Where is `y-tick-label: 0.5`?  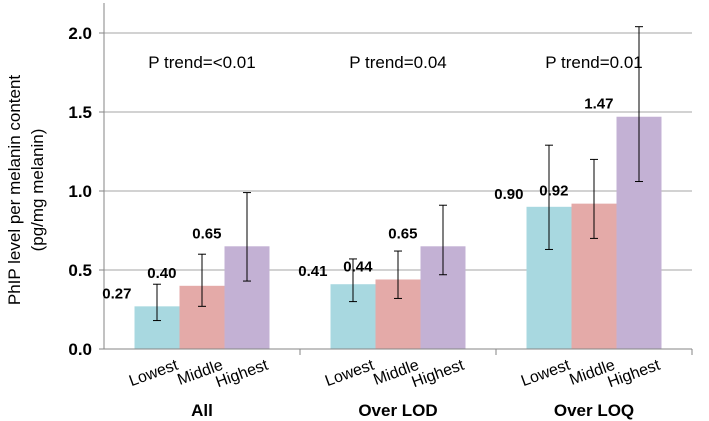 y-tick-label: 0.5 is located at coordinates (80, 270).